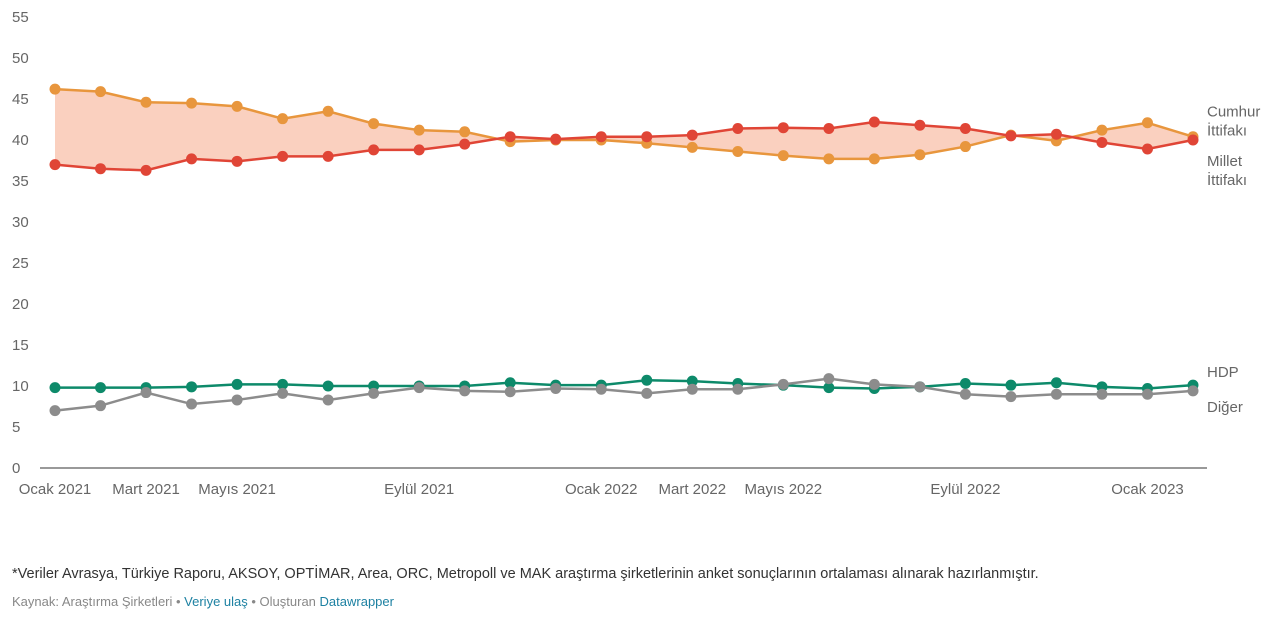 The width and height of the screenshot is (1280, 618). Describe the element at coordinates (20, 263) in the screenshot. I see `y-tick-label: 25` at that location.